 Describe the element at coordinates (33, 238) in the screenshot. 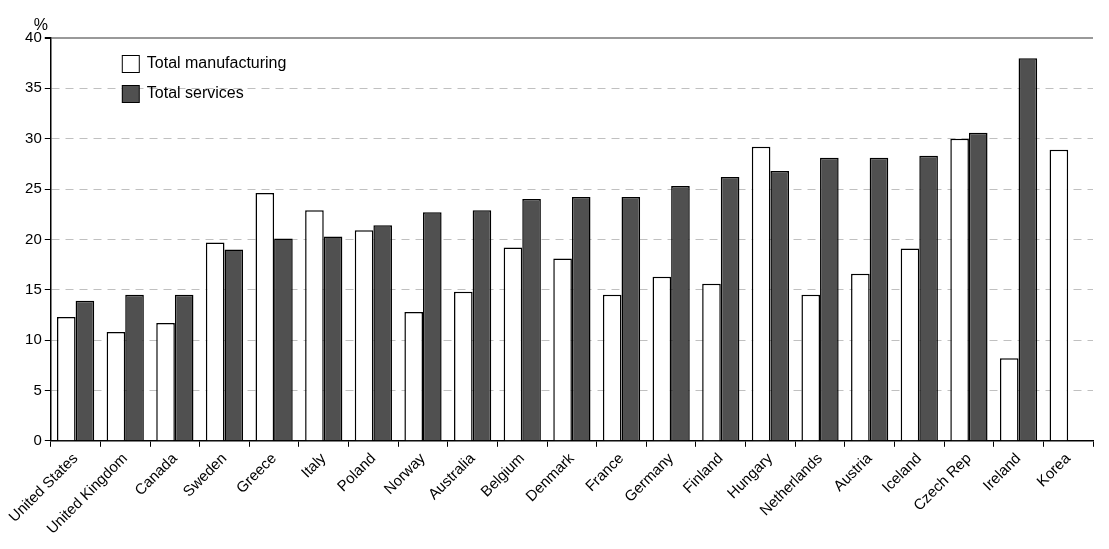

I see `y-tick-label: 20` at that location.